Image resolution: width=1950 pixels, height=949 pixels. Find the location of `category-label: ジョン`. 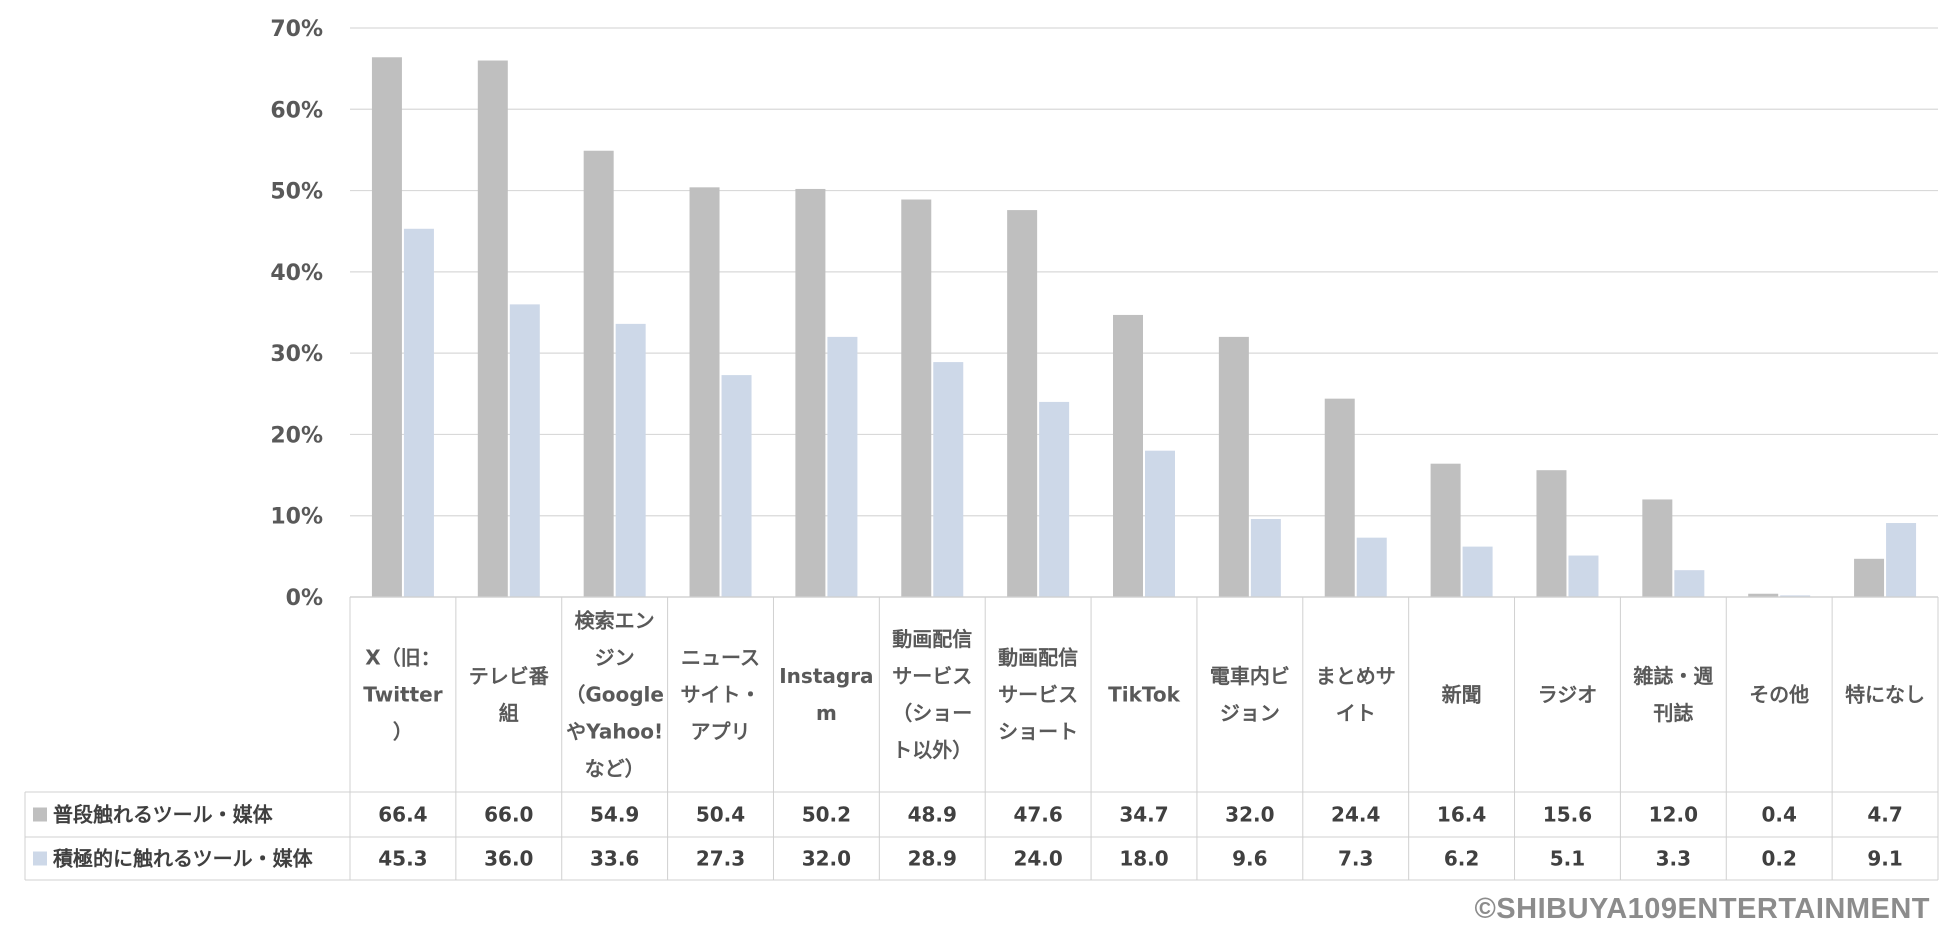

category-label: ジョン is located at coordinates (1250, 713).